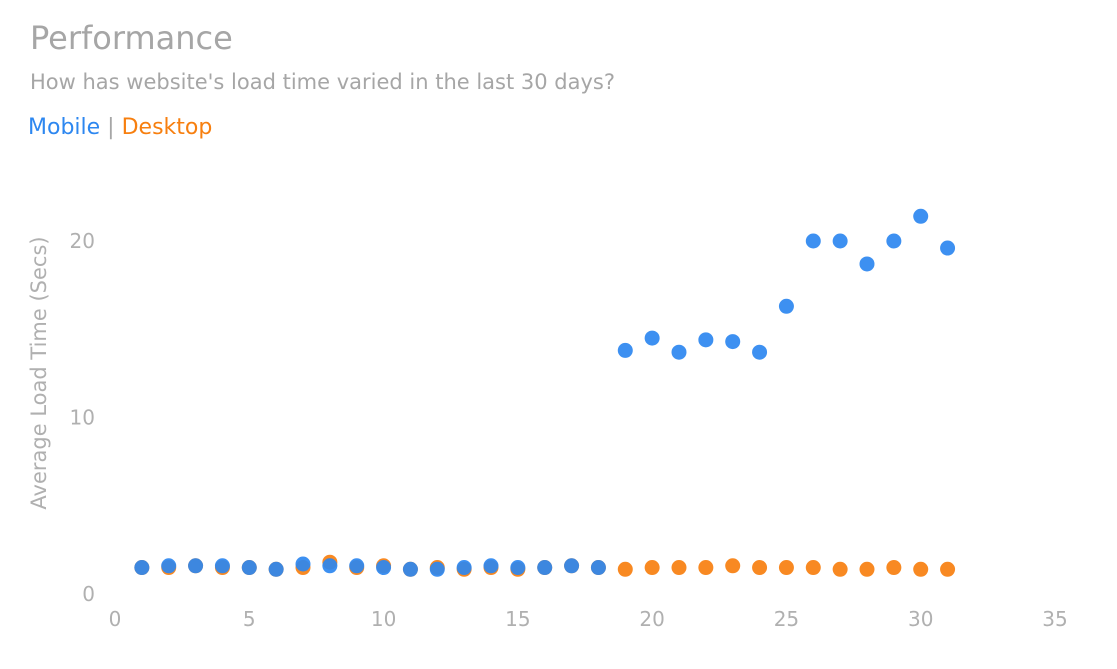 The image size is (1117, 669). I want to click on x-tick-label: 15, so click(517, 619).